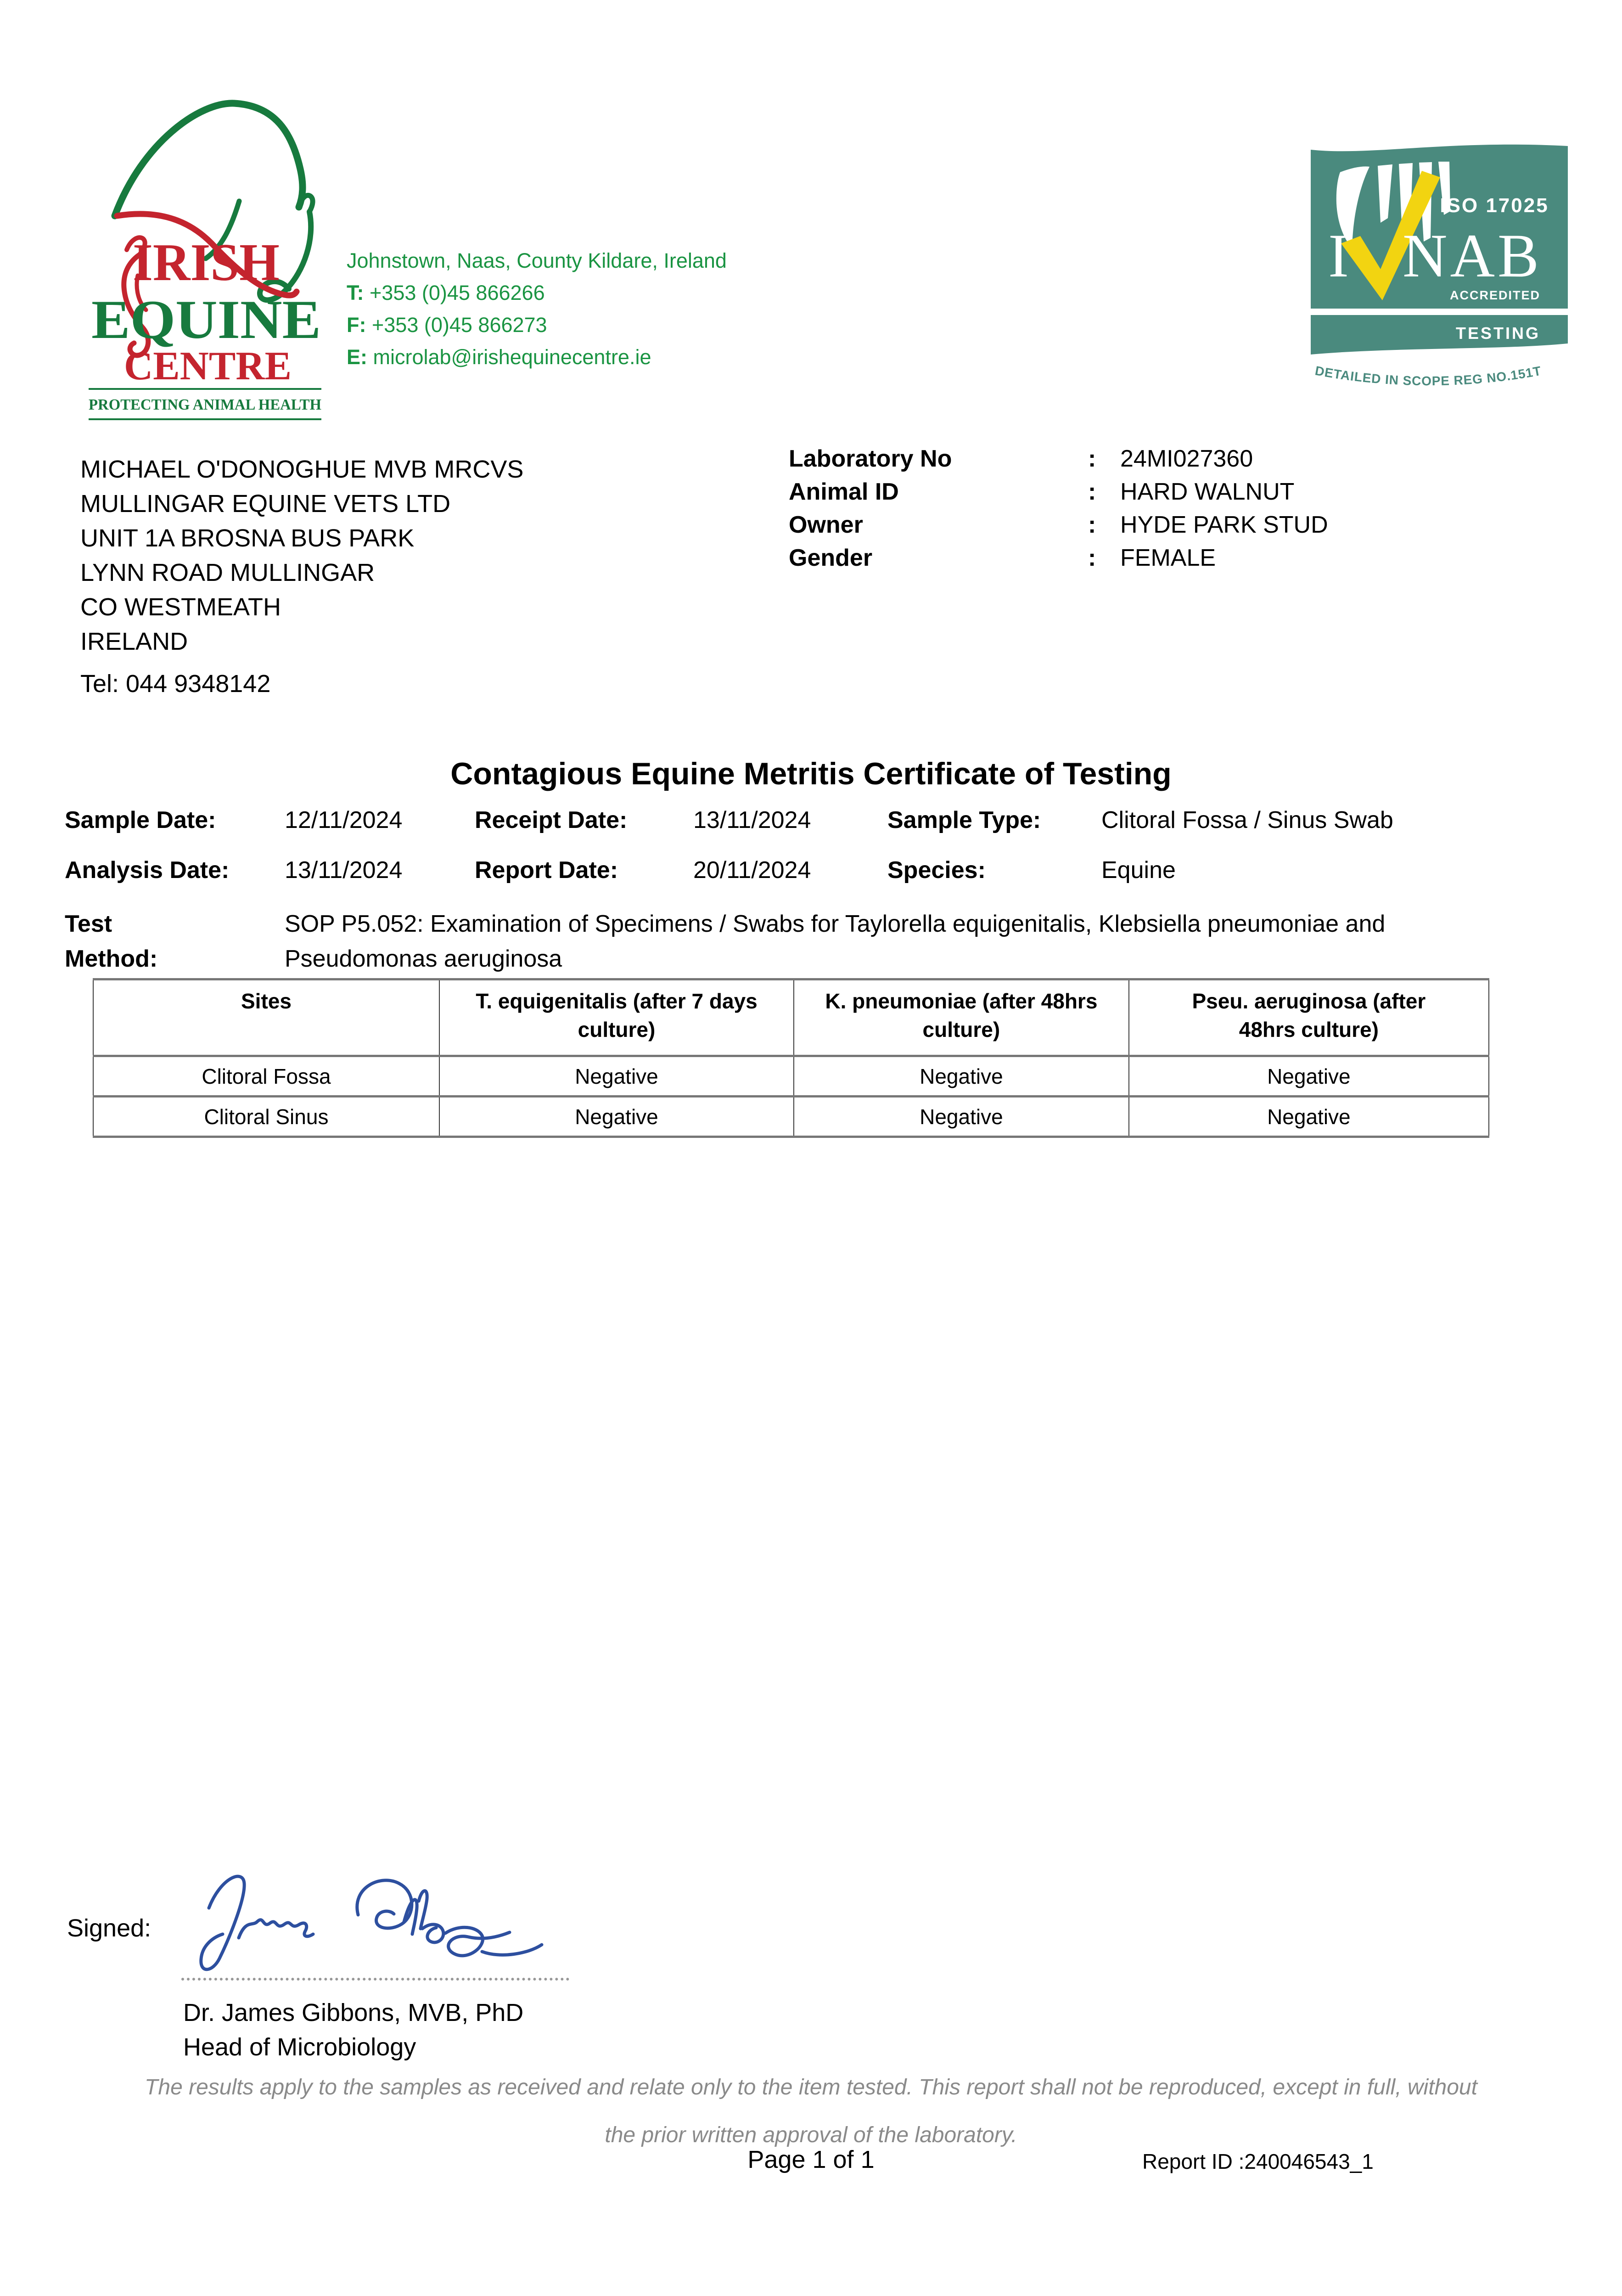  What do you see at coordinates (752, 820) in the screenshot?
I see `receipt-date-value: 13/11/2024` at bounding box center [752, 820].